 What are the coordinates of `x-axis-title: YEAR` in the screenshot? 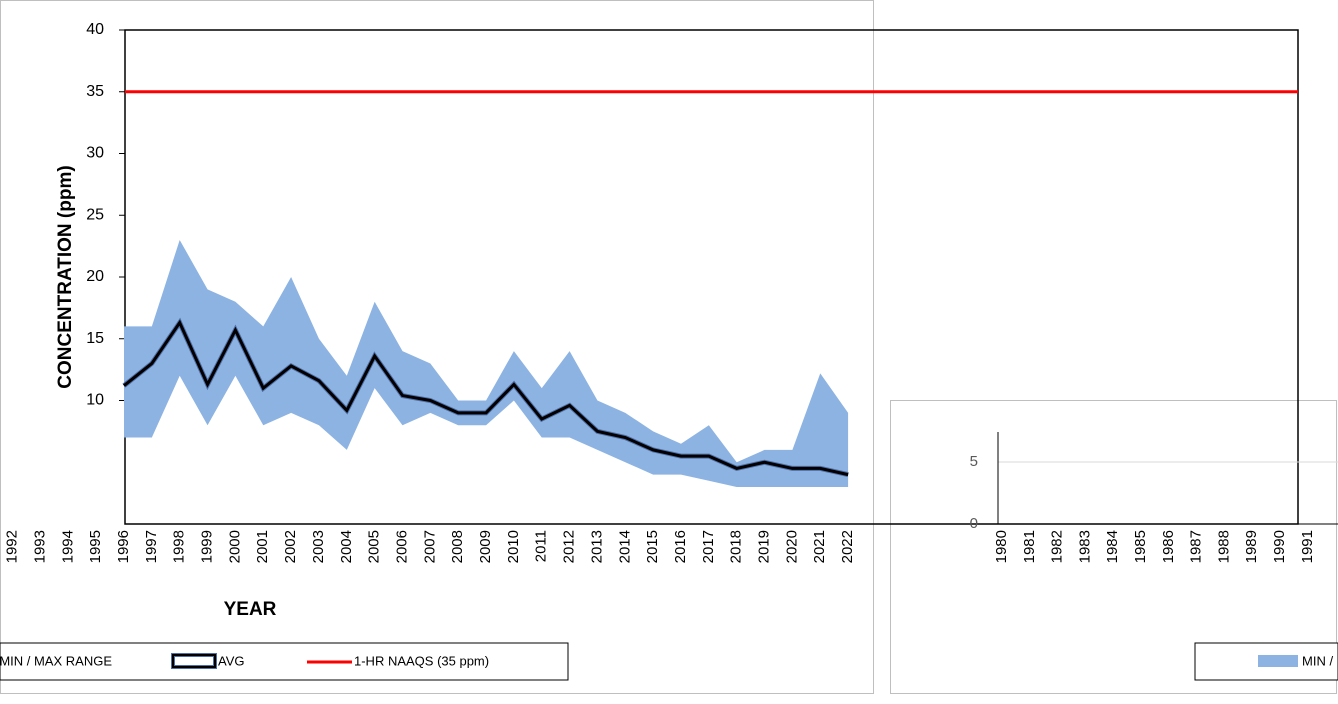 It's located at (250, 609).